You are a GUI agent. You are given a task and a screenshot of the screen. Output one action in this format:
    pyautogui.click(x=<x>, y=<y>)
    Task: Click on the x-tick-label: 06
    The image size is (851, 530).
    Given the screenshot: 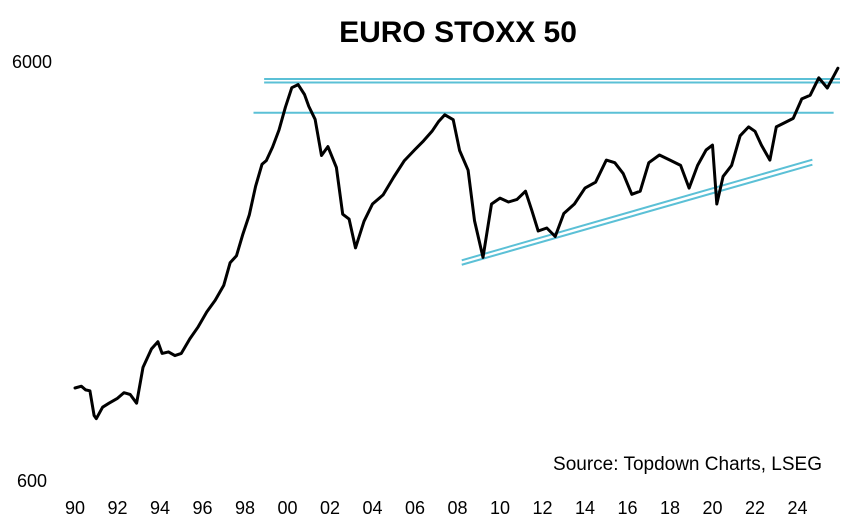 What is the action you would take?
    pyautogui.click(x=415, y=508)
    